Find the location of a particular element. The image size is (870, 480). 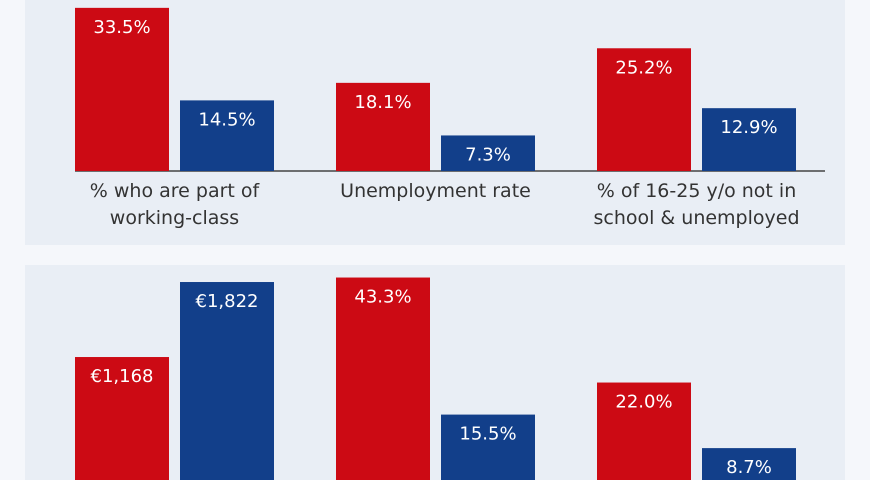

value-label: €1,822 is located at coordinates (227, 301).